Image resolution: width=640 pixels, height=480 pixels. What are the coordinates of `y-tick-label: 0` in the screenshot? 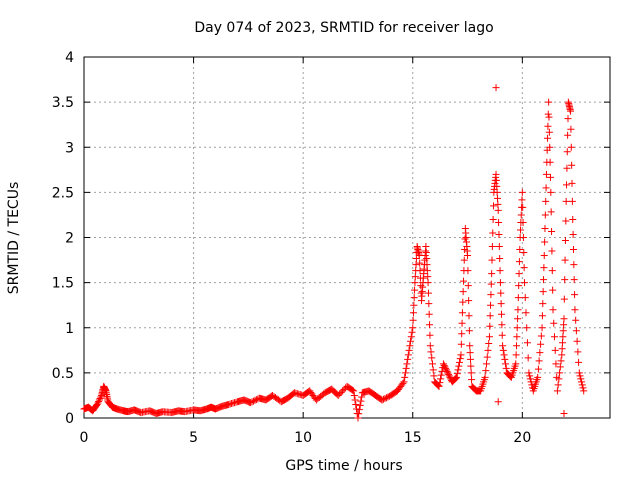 It's located at (69, 419).